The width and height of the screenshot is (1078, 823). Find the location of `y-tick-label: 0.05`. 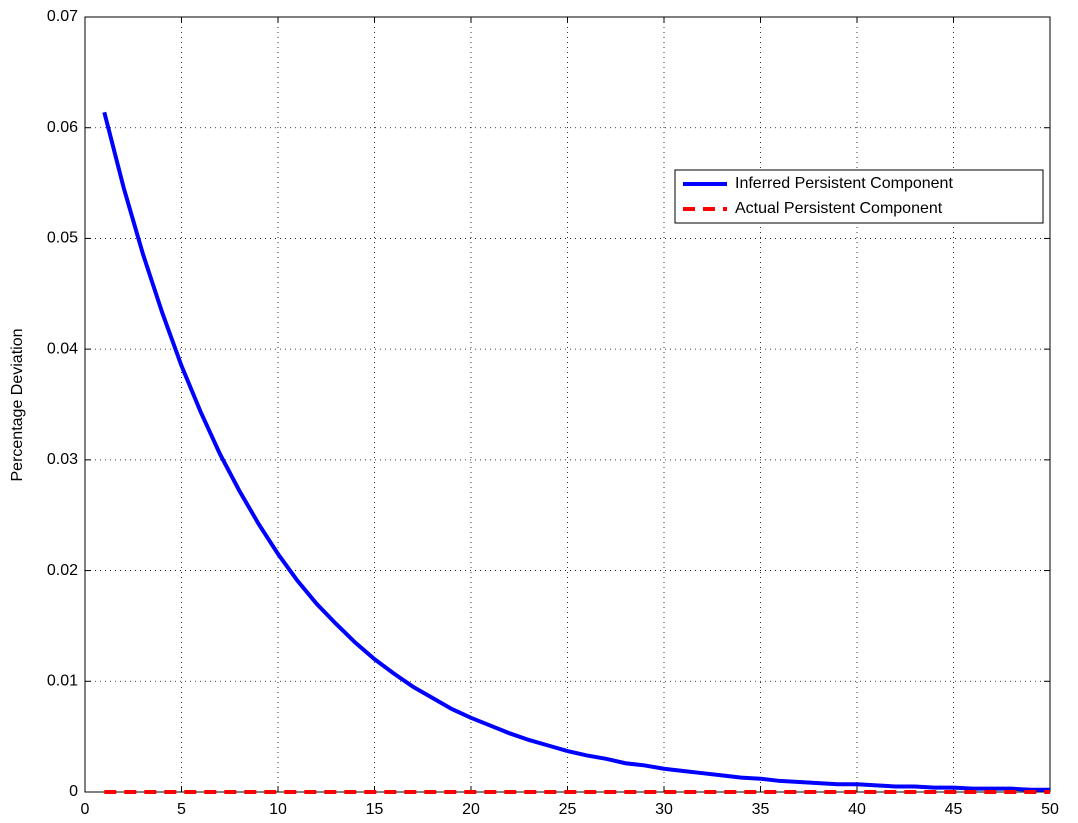

y-tick-label: 0.05 is located at coordinates (62, 238).